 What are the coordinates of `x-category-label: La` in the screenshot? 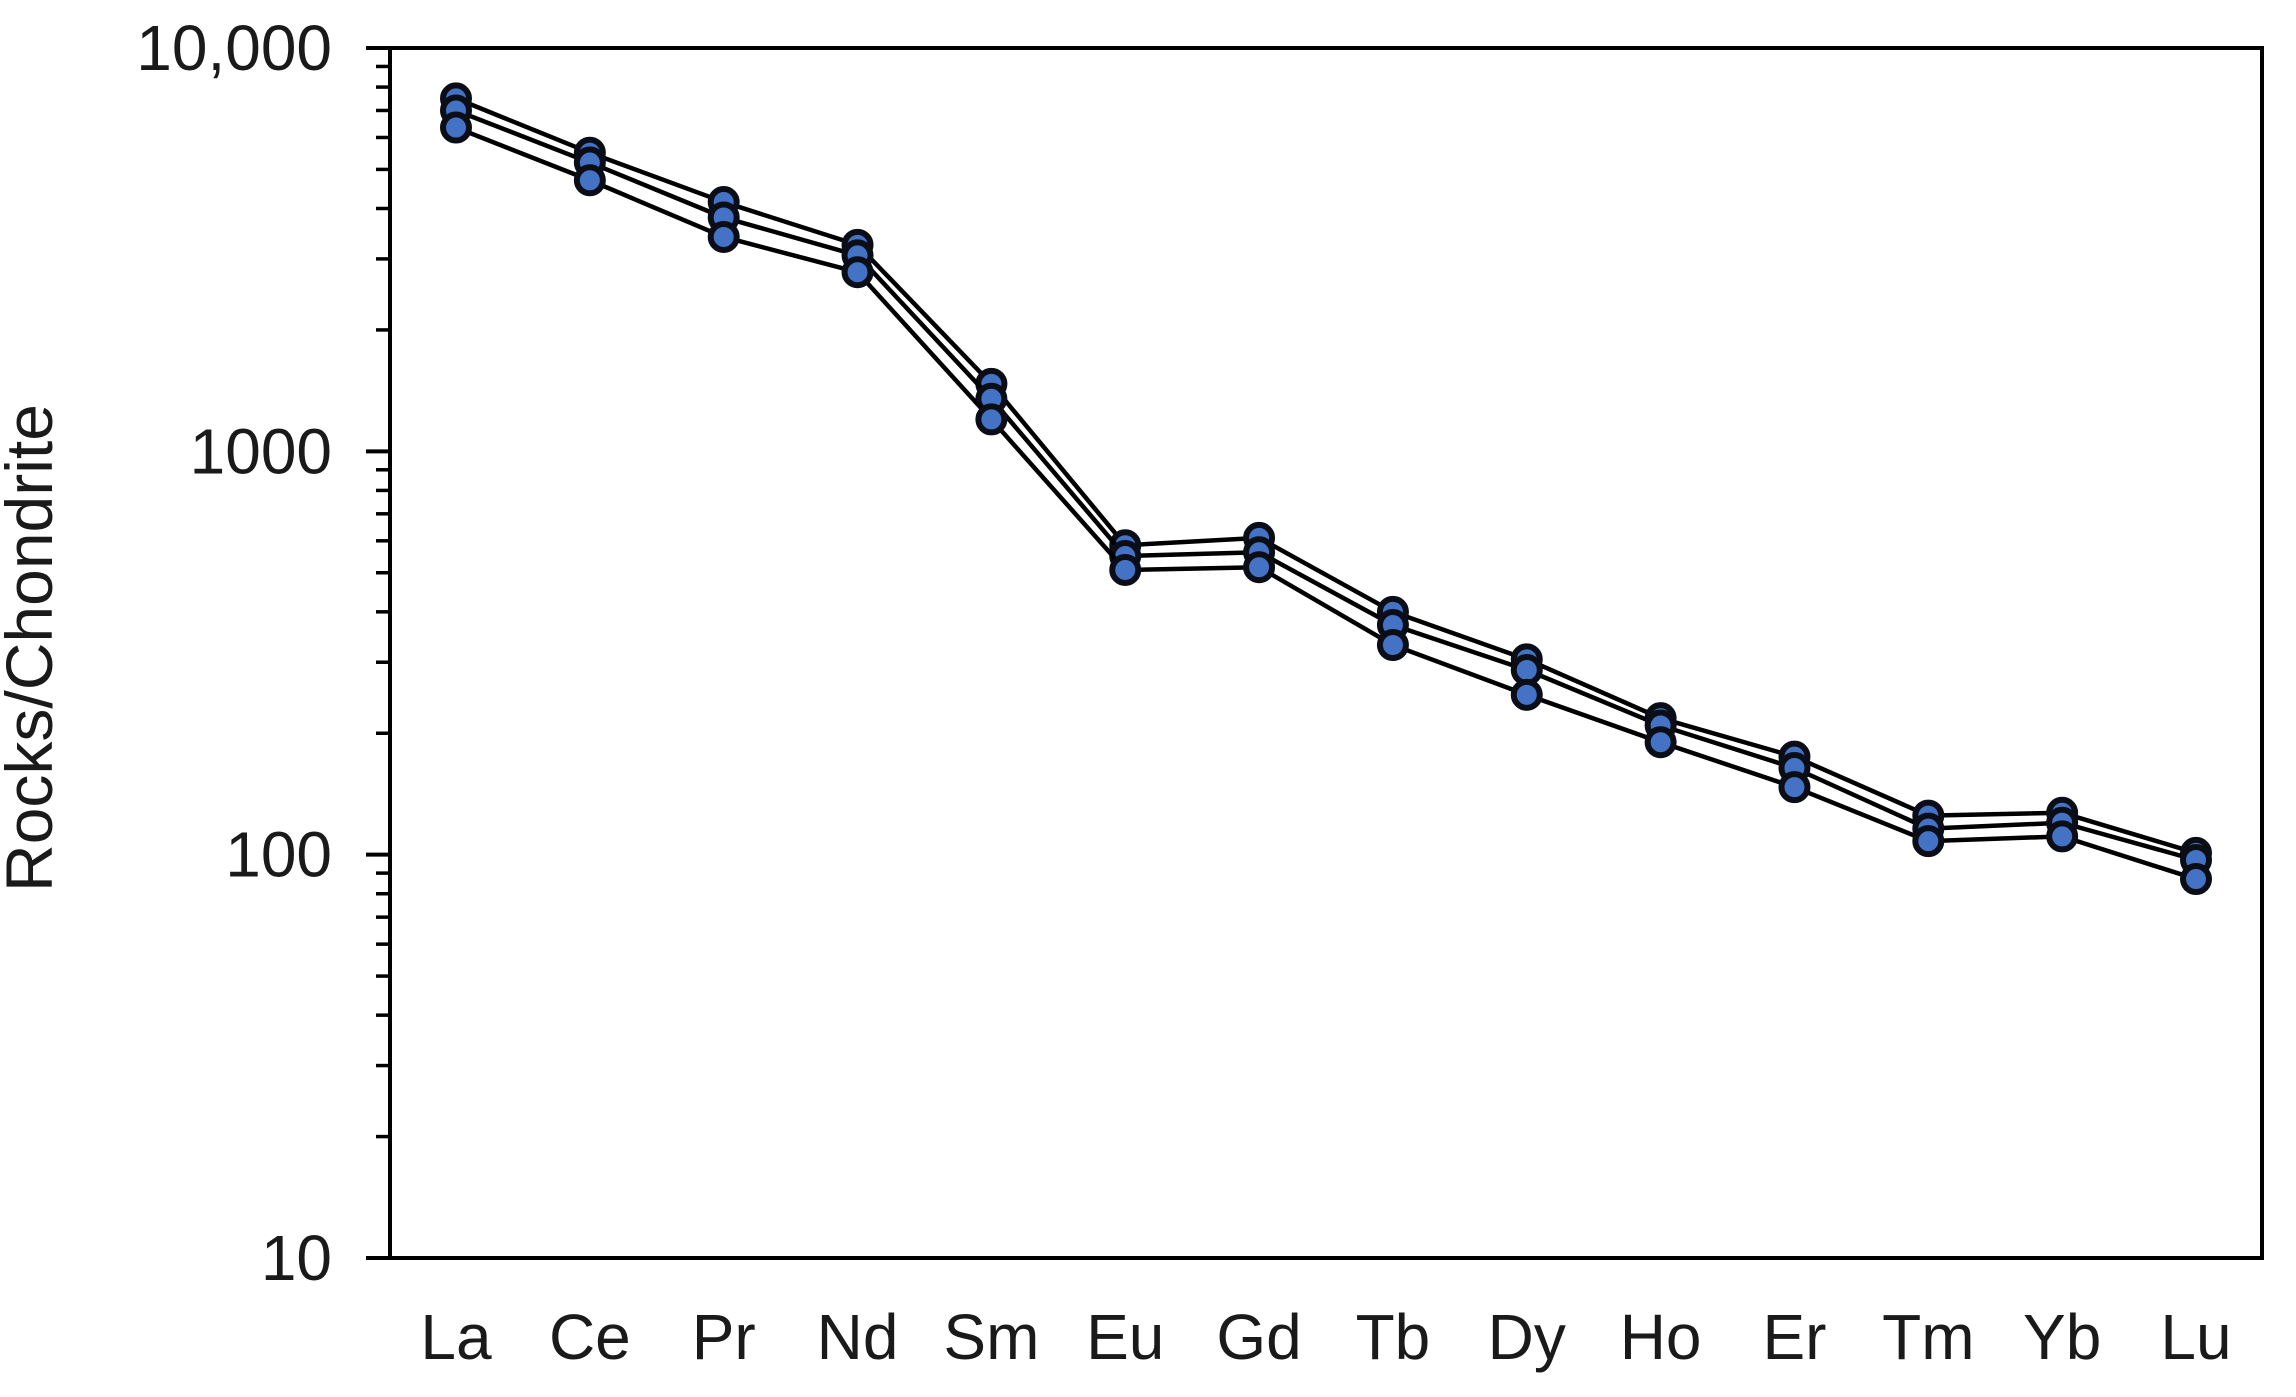 It's located at (456, 1337).